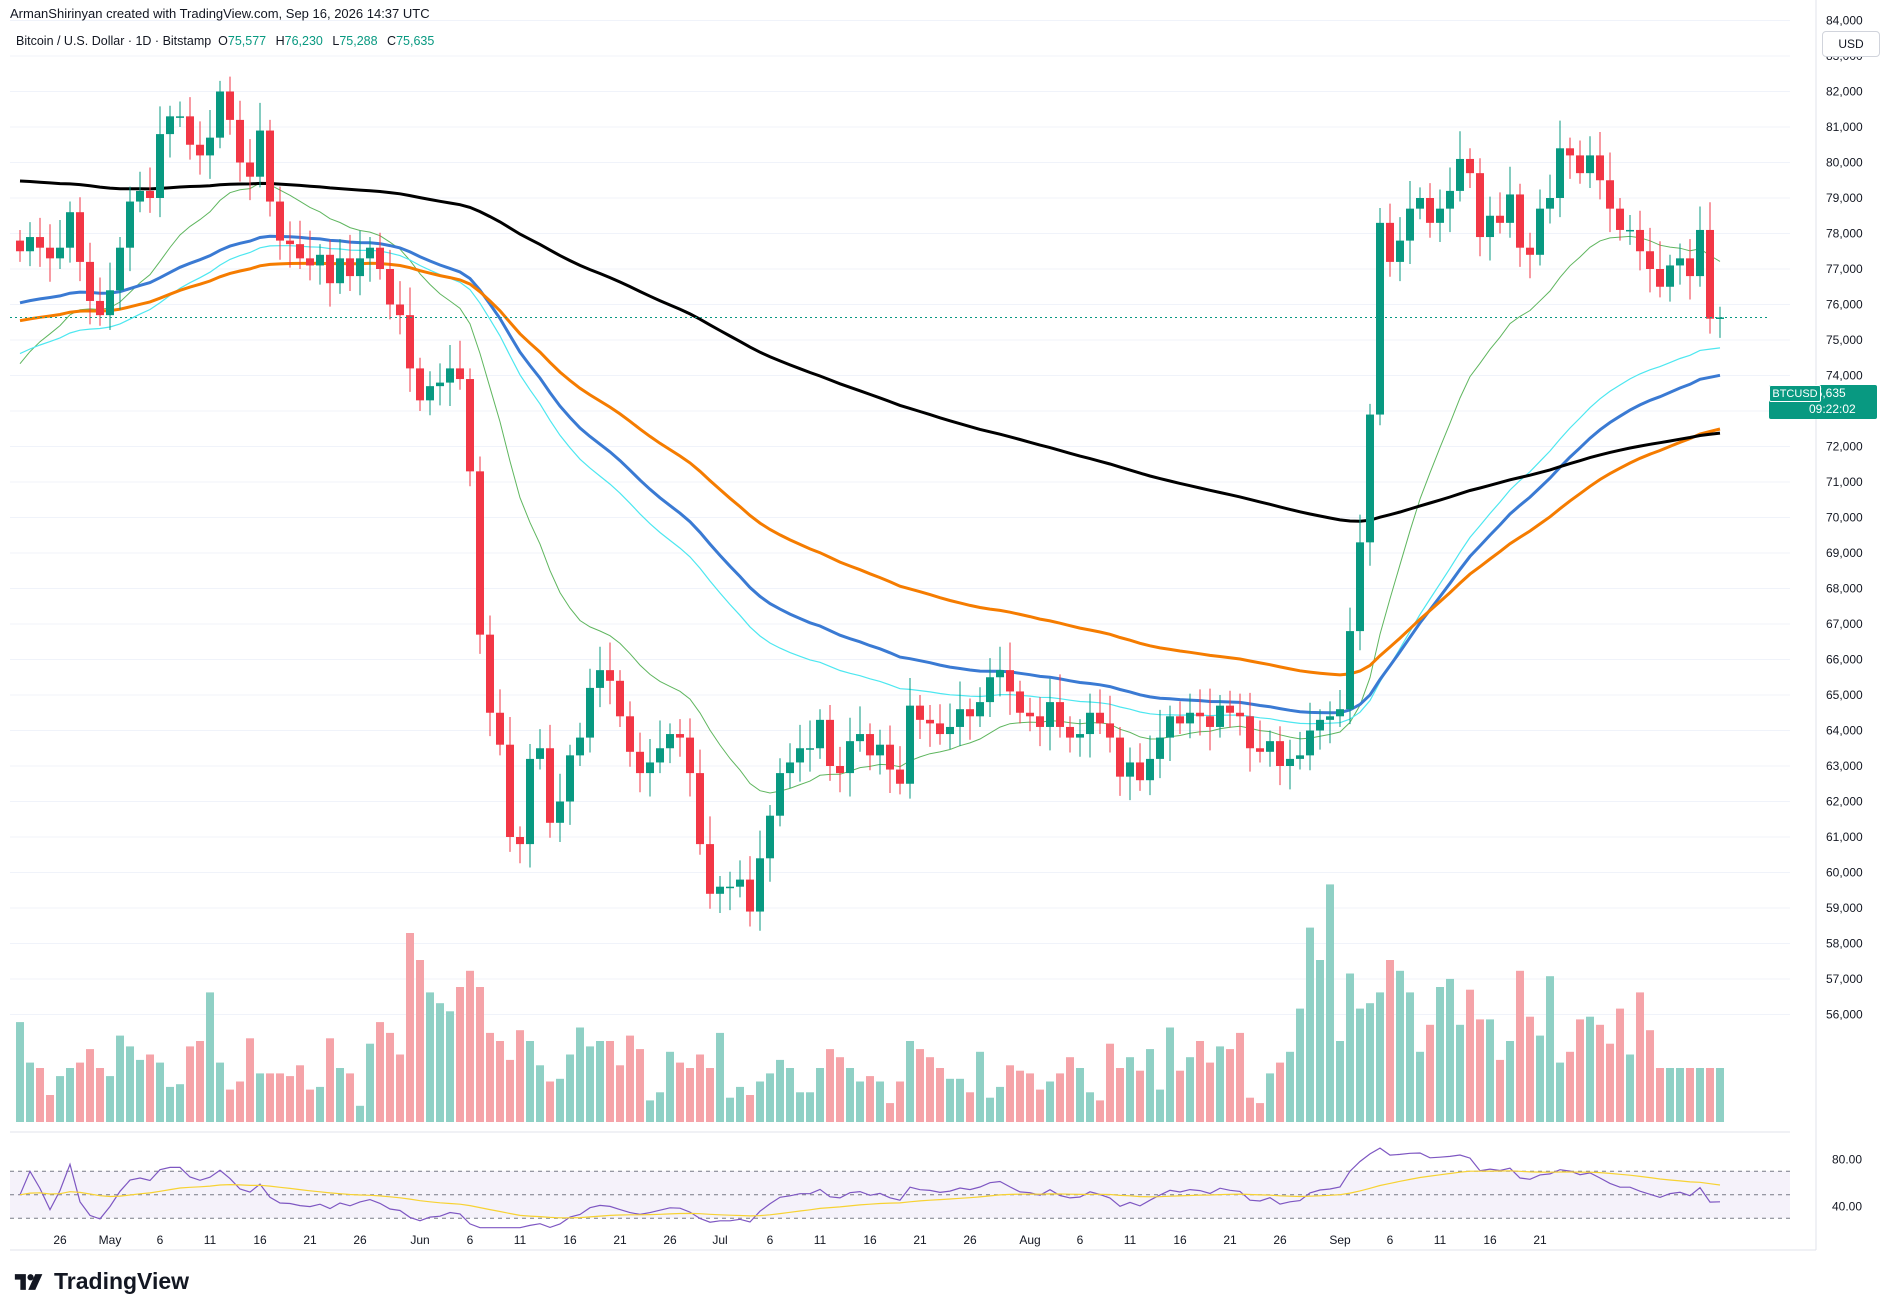  Describe the element at coordinates (28, 1281) in the screenshot. I see `tradingview-logo-icon` at that location.